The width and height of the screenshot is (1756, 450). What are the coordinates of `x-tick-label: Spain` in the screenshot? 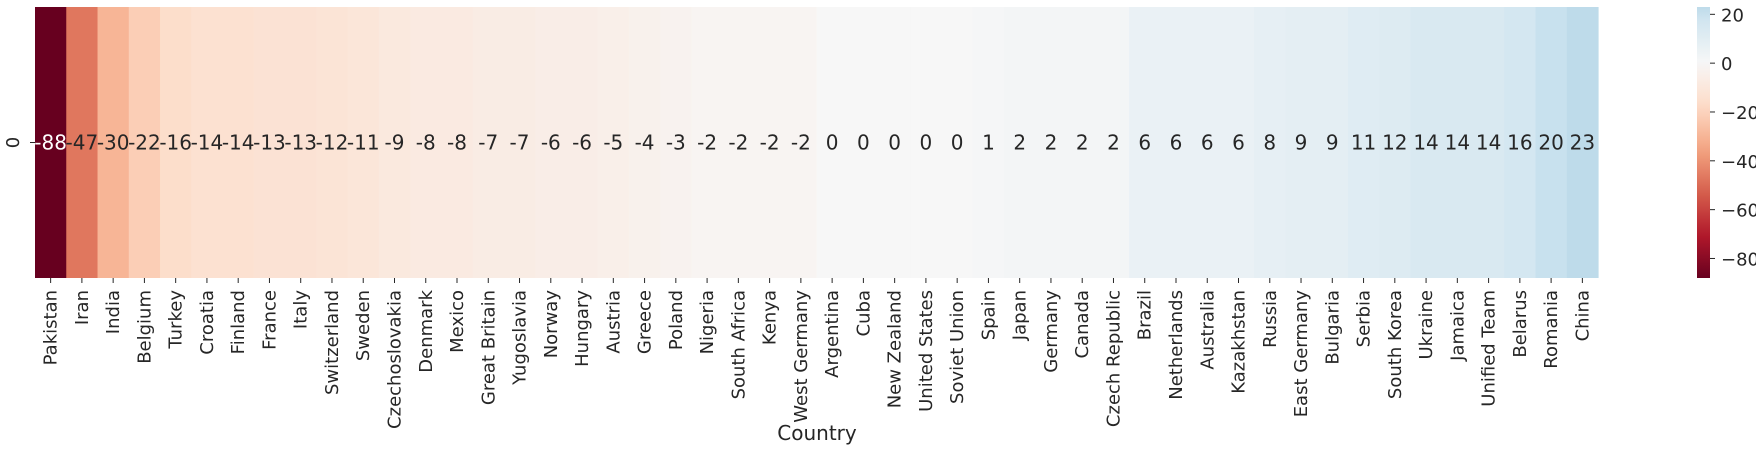 It's located at (988, 315).